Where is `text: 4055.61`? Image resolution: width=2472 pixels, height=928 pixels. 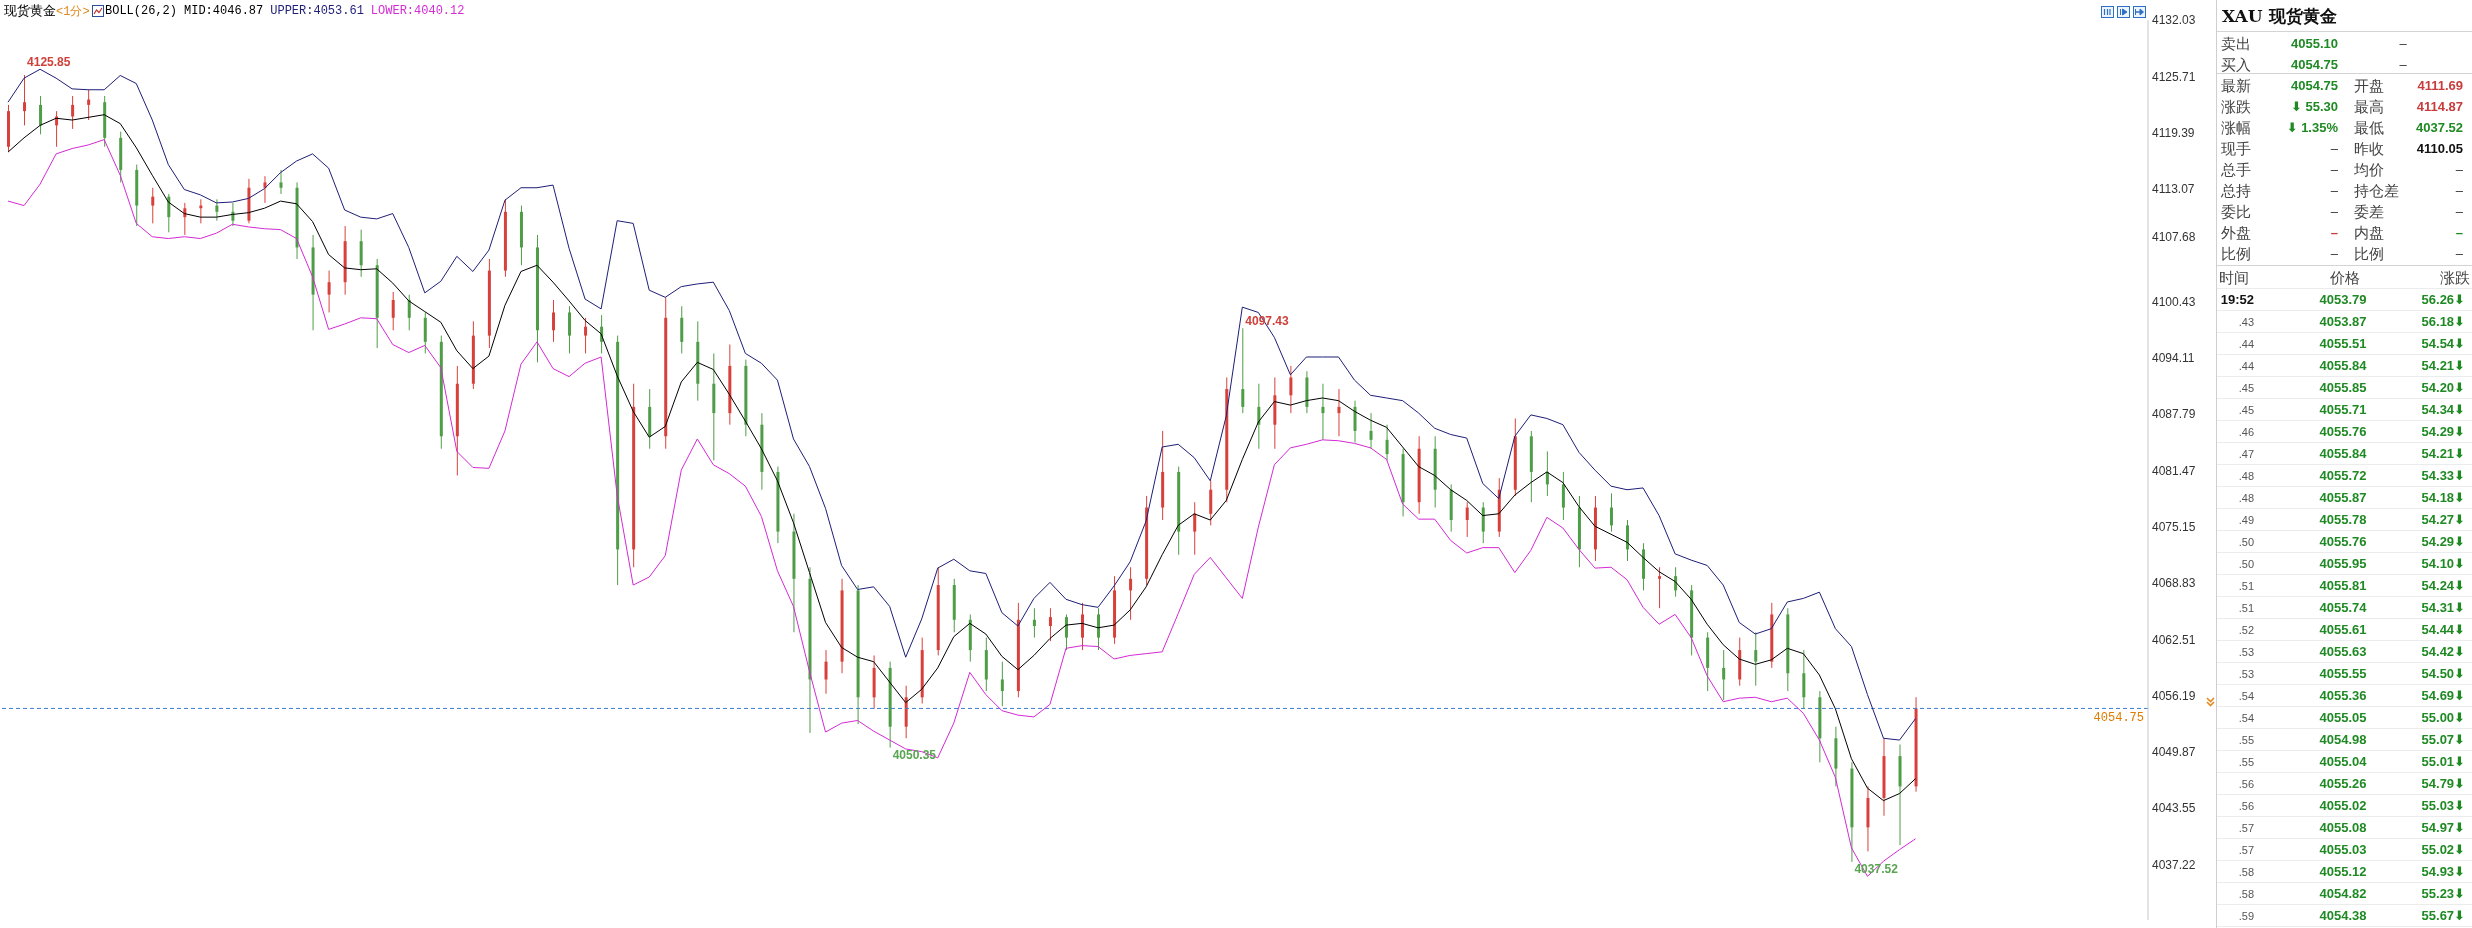 text: 4055.61 is located at coordinates (2343, 630).